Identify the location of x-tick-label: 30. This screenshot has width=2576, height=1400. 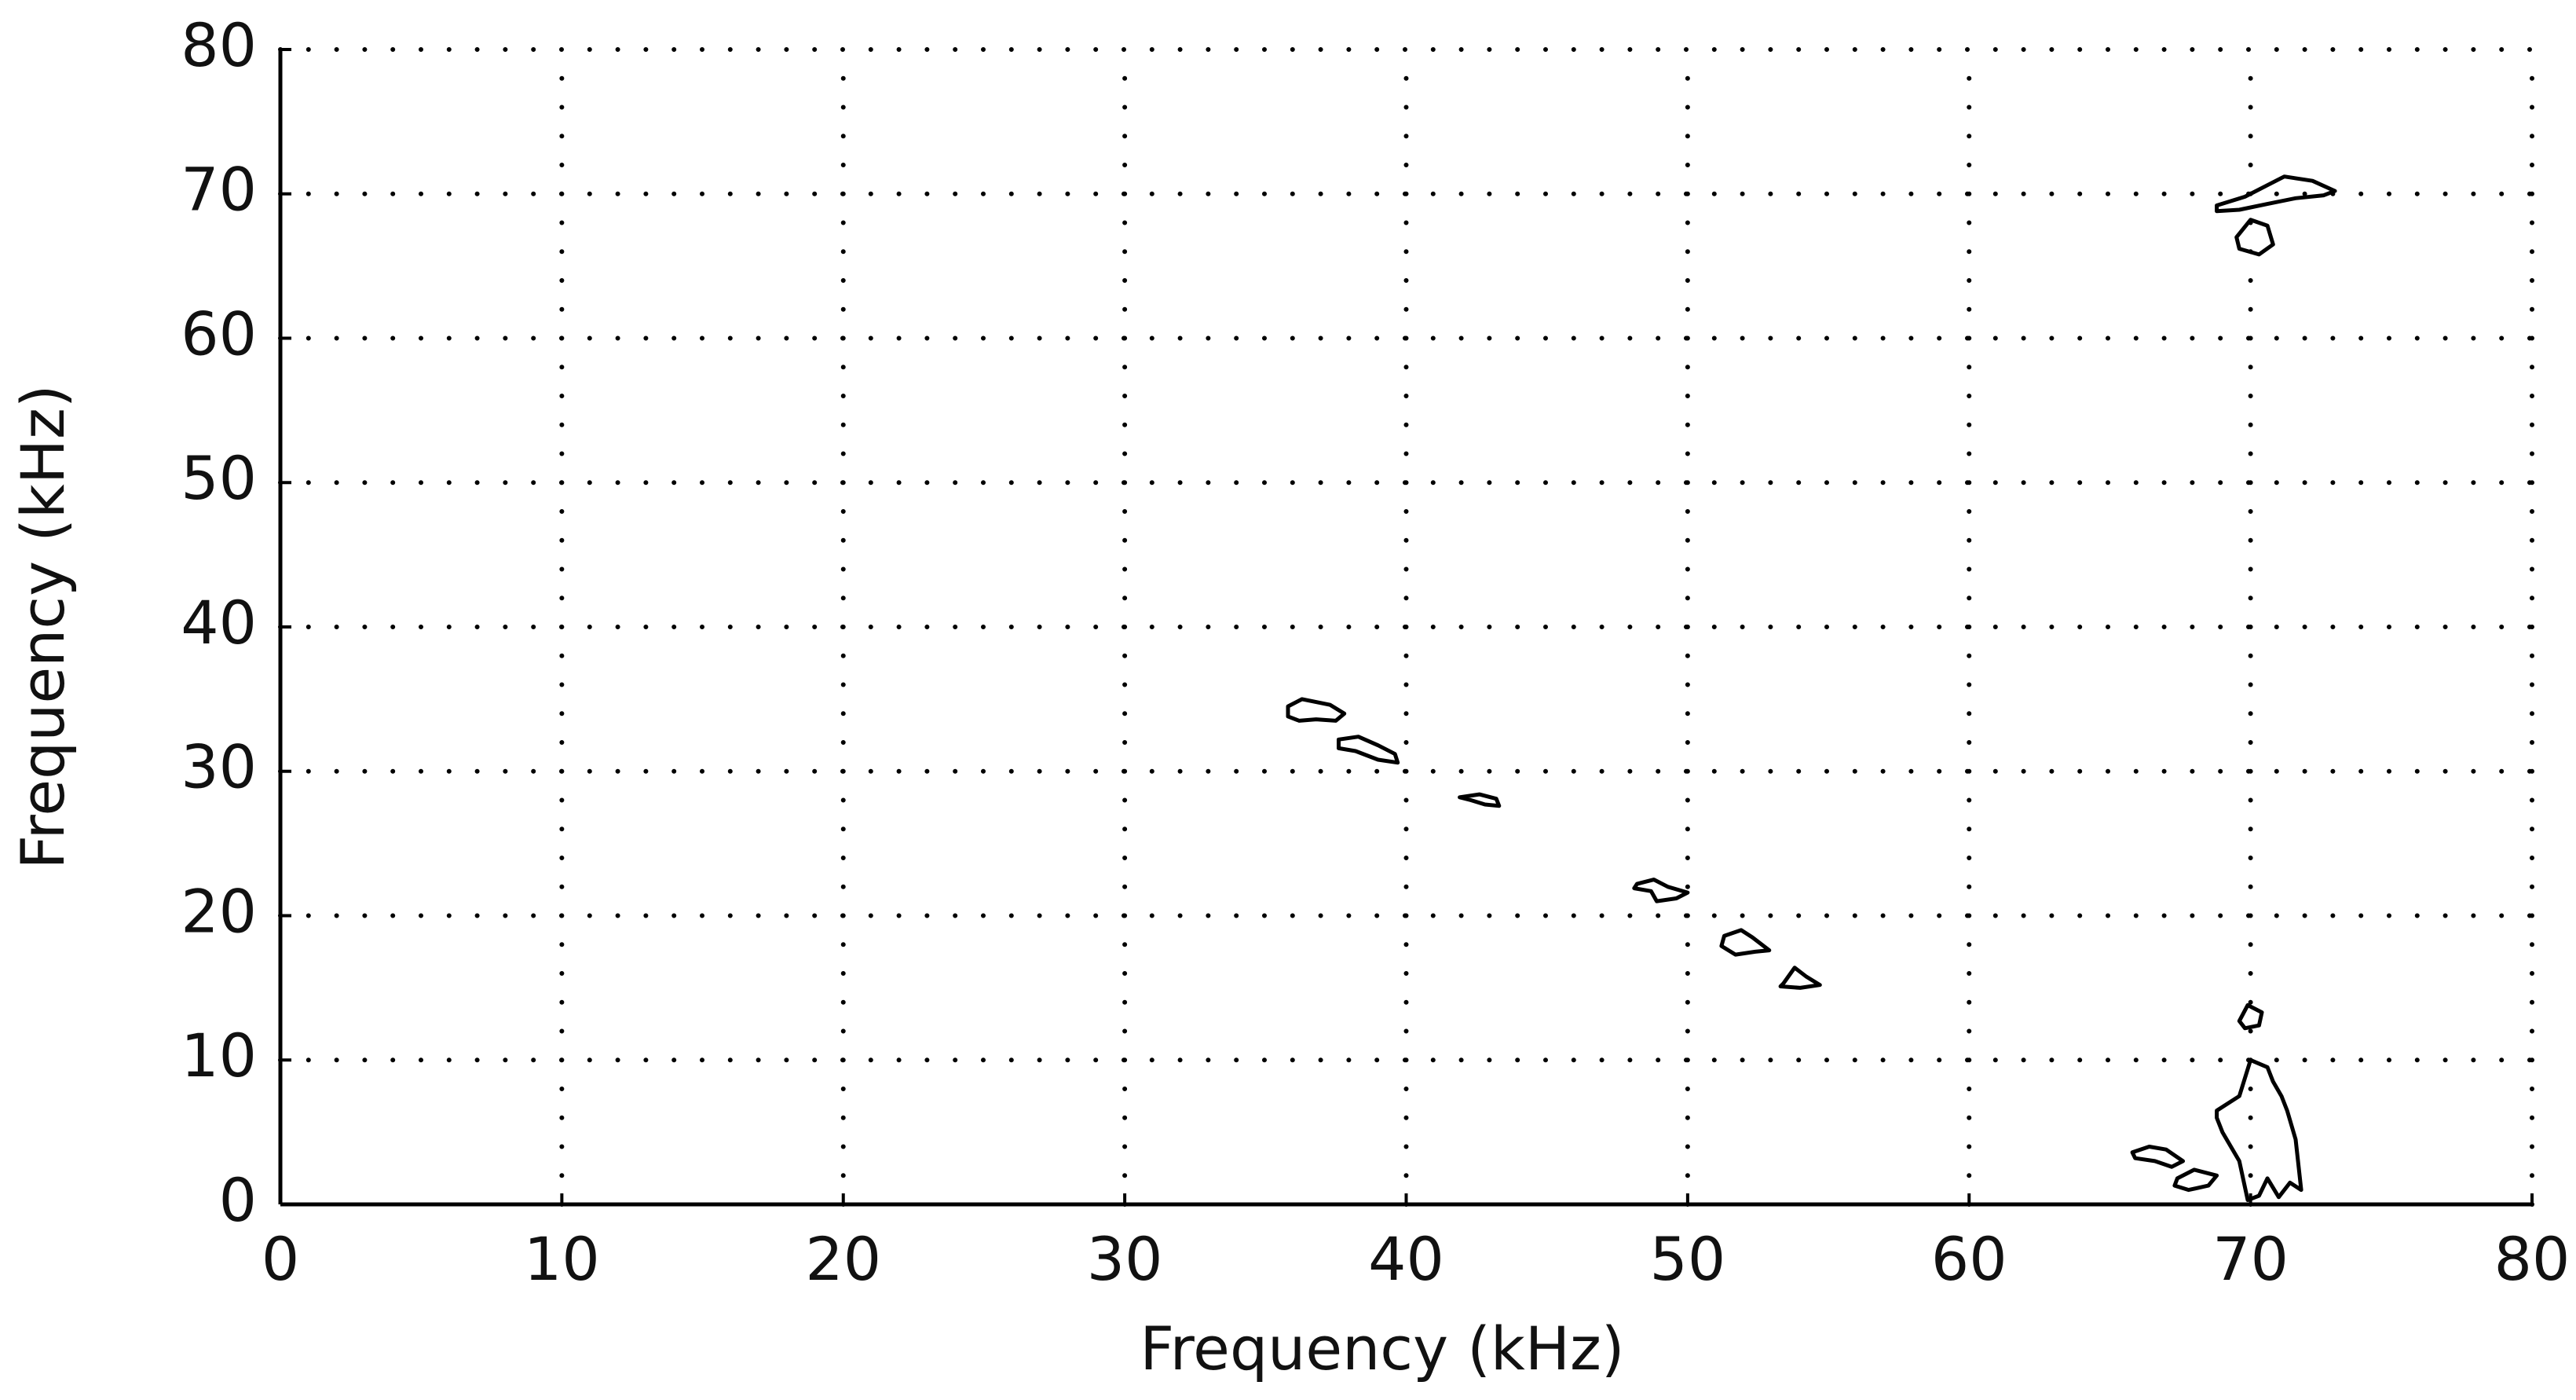
(1125, 1259).